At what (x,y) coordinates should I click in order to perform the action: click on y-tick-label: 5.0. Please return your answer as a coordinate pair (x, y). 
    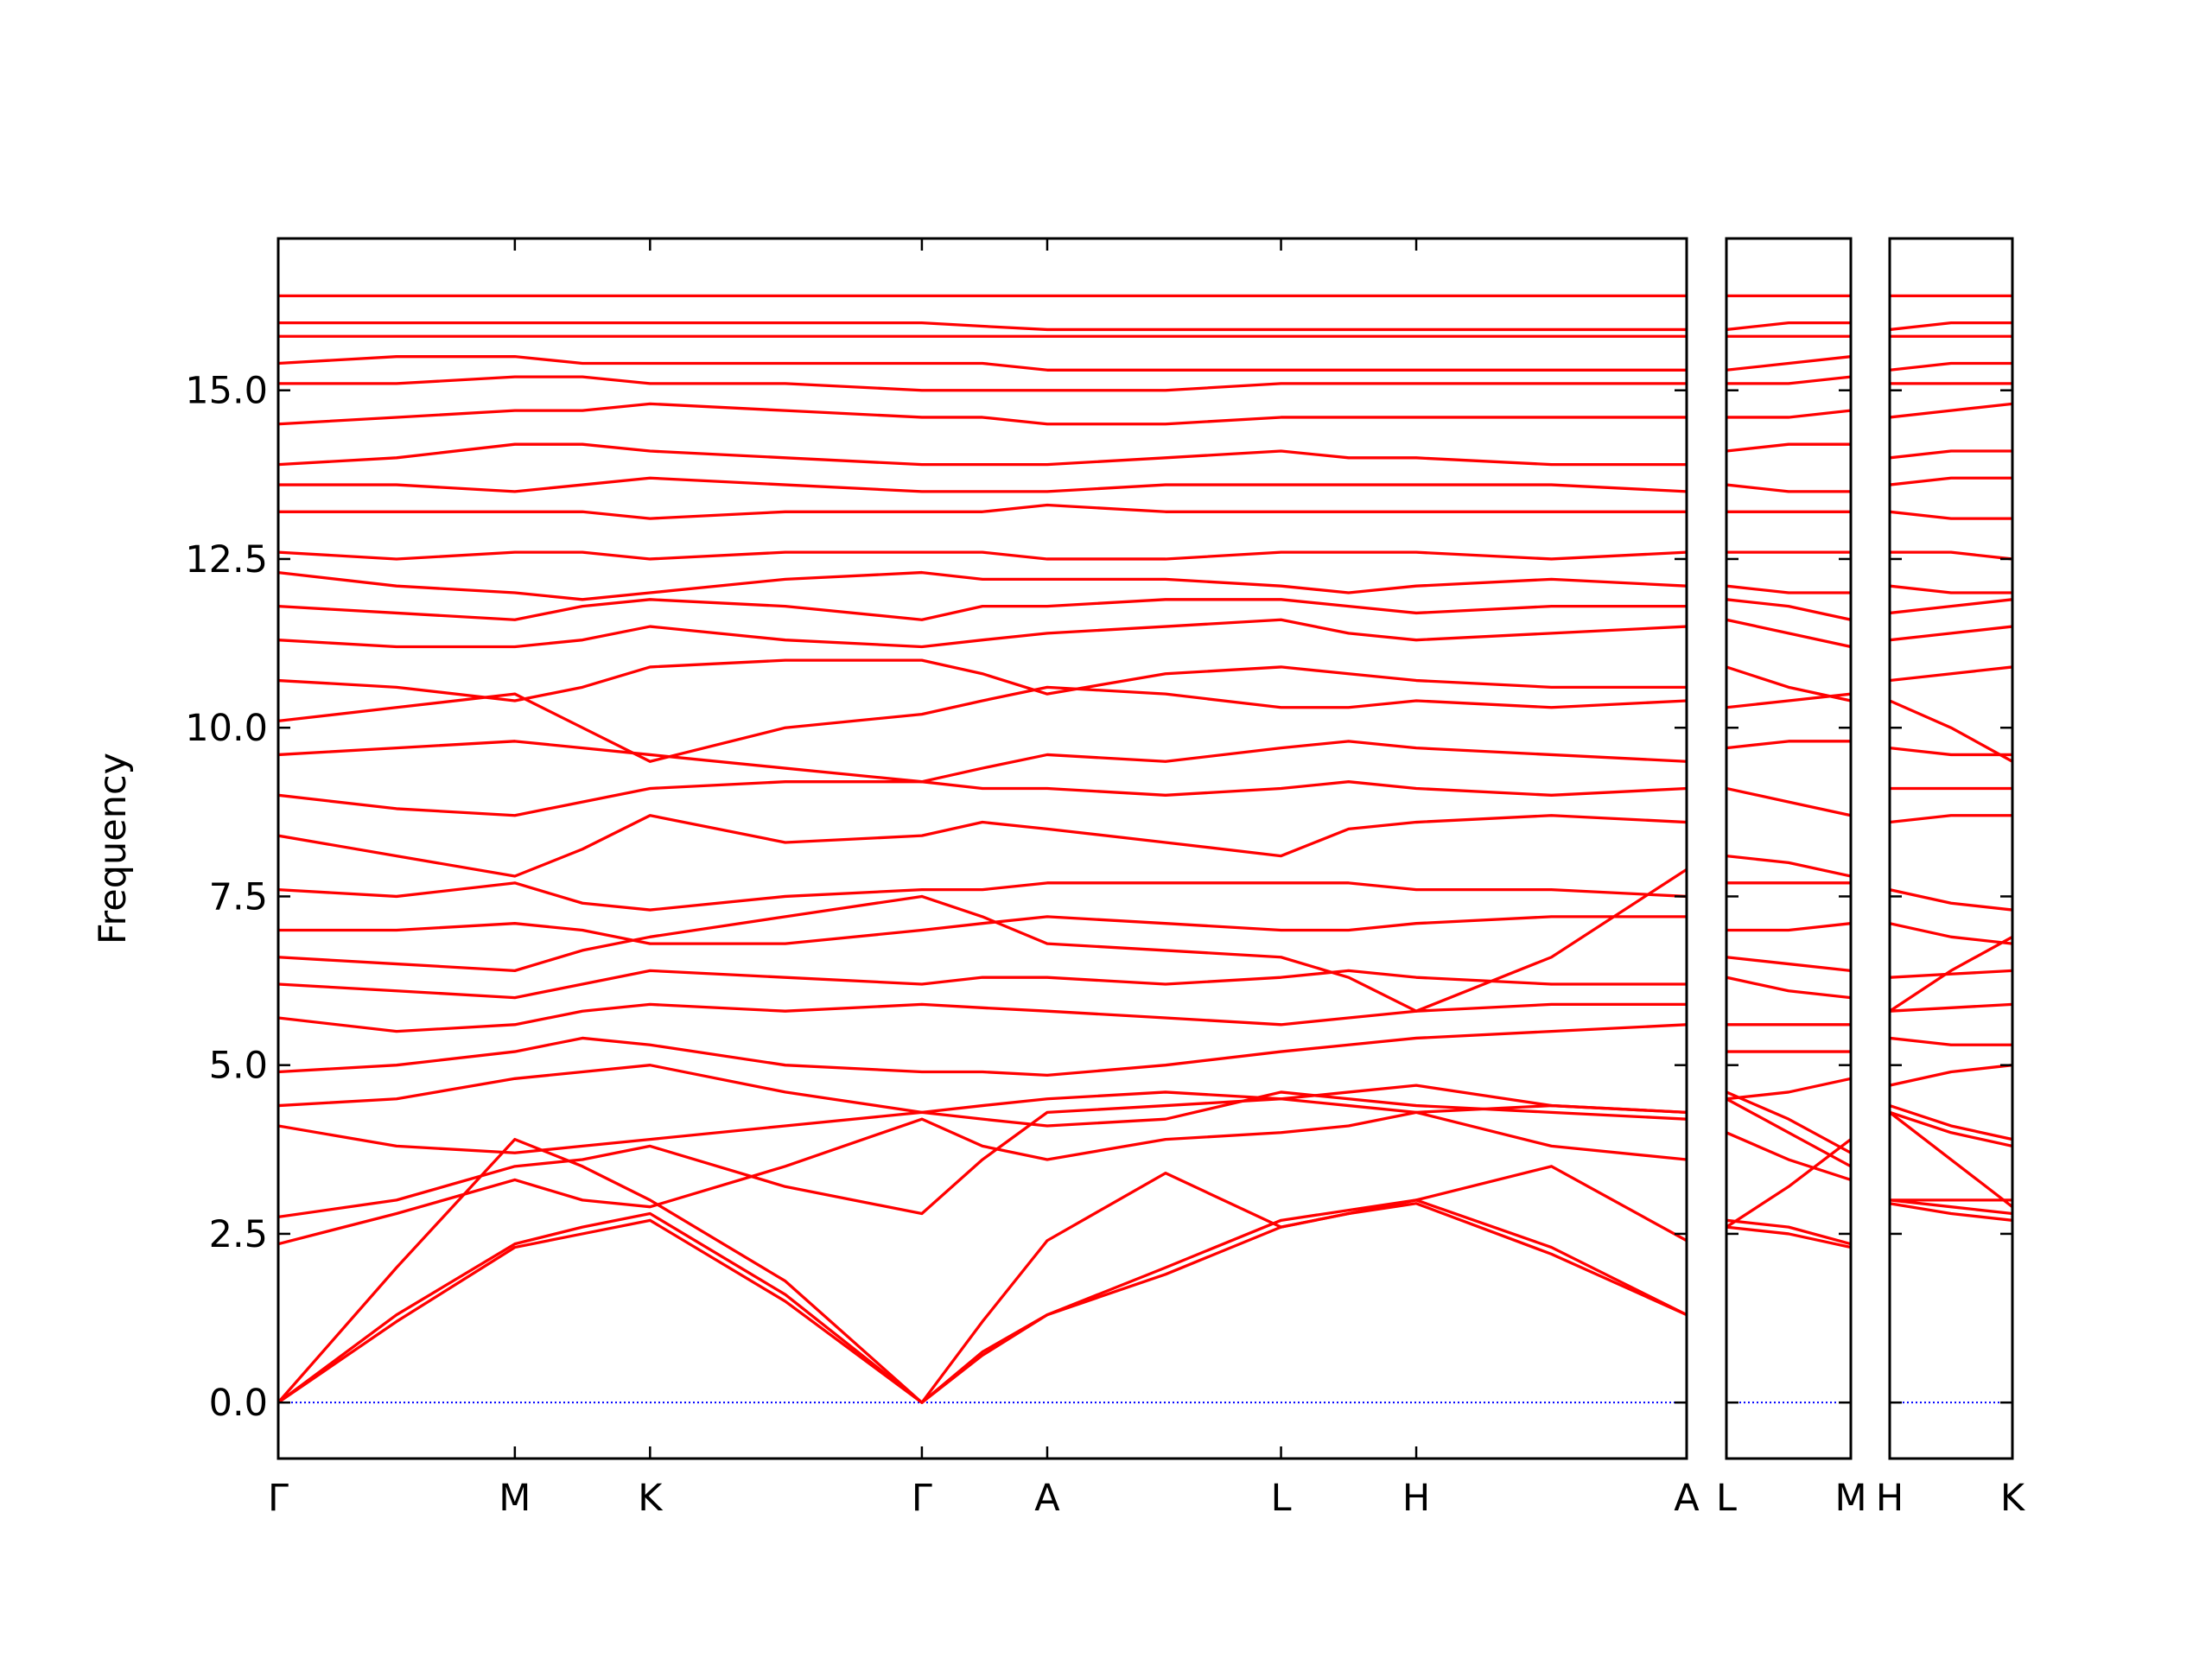
    Looking at the image, I should click on (238, 1066).